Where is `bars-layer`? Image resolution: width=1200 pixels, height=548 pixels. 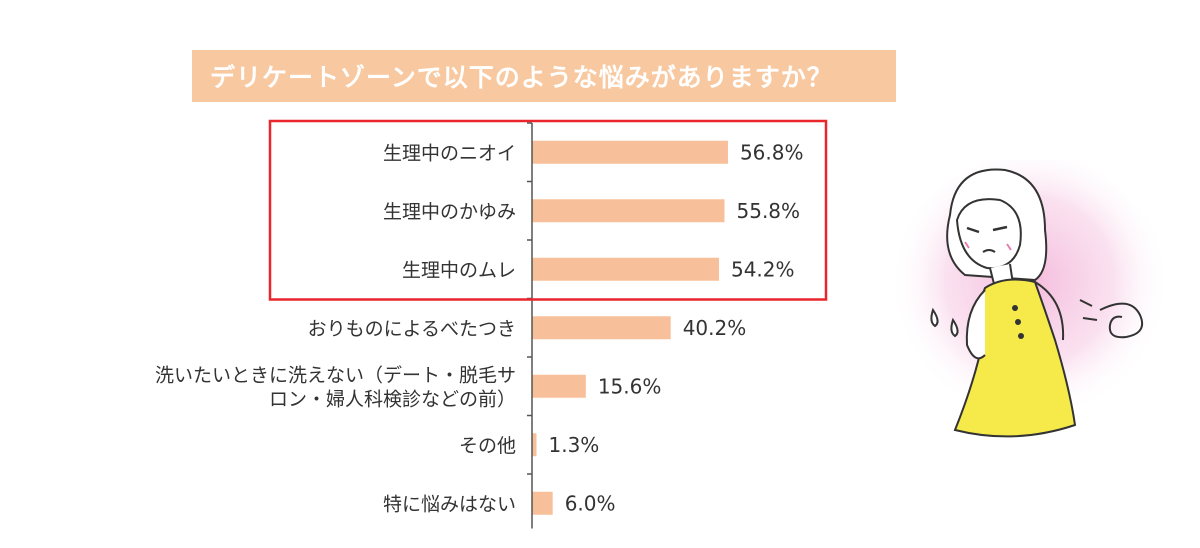
bars-layer is located at coordinates (630, 327).